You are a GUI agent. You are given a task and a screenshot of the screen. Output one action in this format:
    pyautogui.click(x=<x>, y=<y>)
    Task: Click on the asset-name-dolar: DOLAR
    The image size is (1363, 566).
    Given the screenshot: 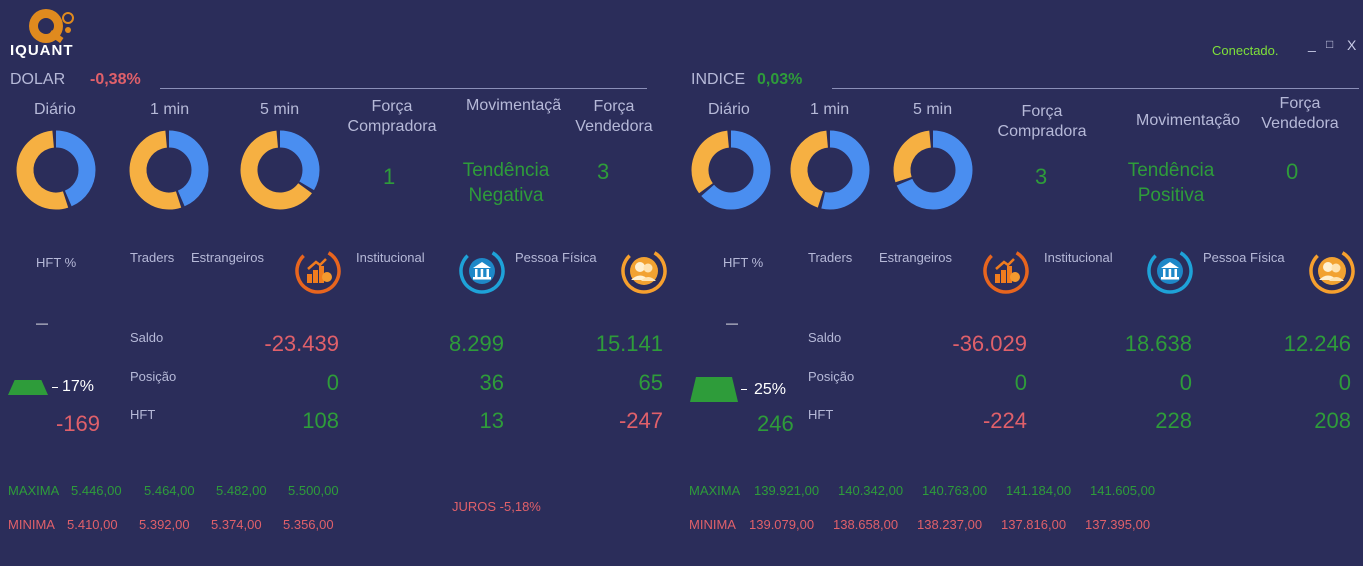 What is the action you would take?
    pyautogui.click(x=38, y=79)
    